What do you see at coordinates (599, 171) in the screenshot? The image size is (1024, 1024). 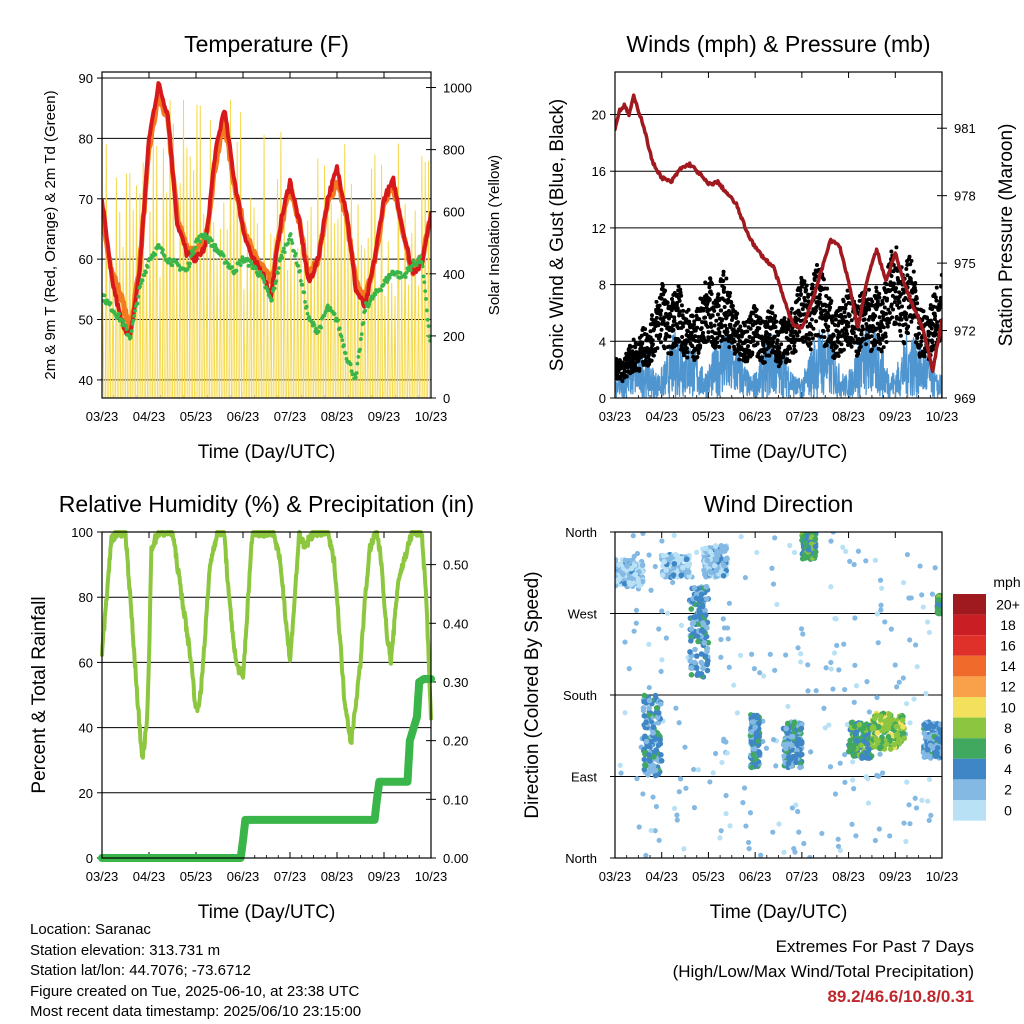 I see `y-tick-label: 16` at bounding box center [599, 171].